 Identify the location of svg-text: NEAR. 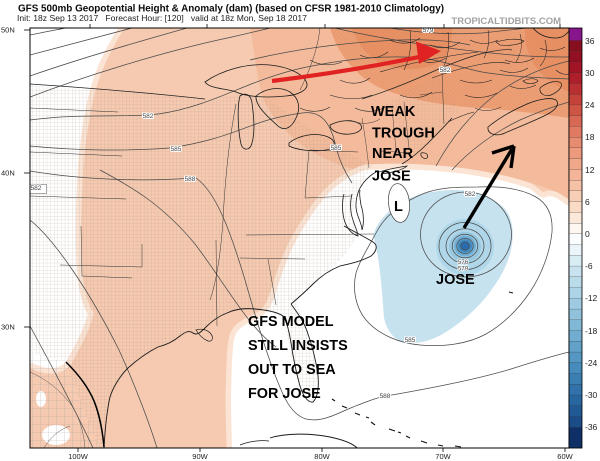
(393, 154).